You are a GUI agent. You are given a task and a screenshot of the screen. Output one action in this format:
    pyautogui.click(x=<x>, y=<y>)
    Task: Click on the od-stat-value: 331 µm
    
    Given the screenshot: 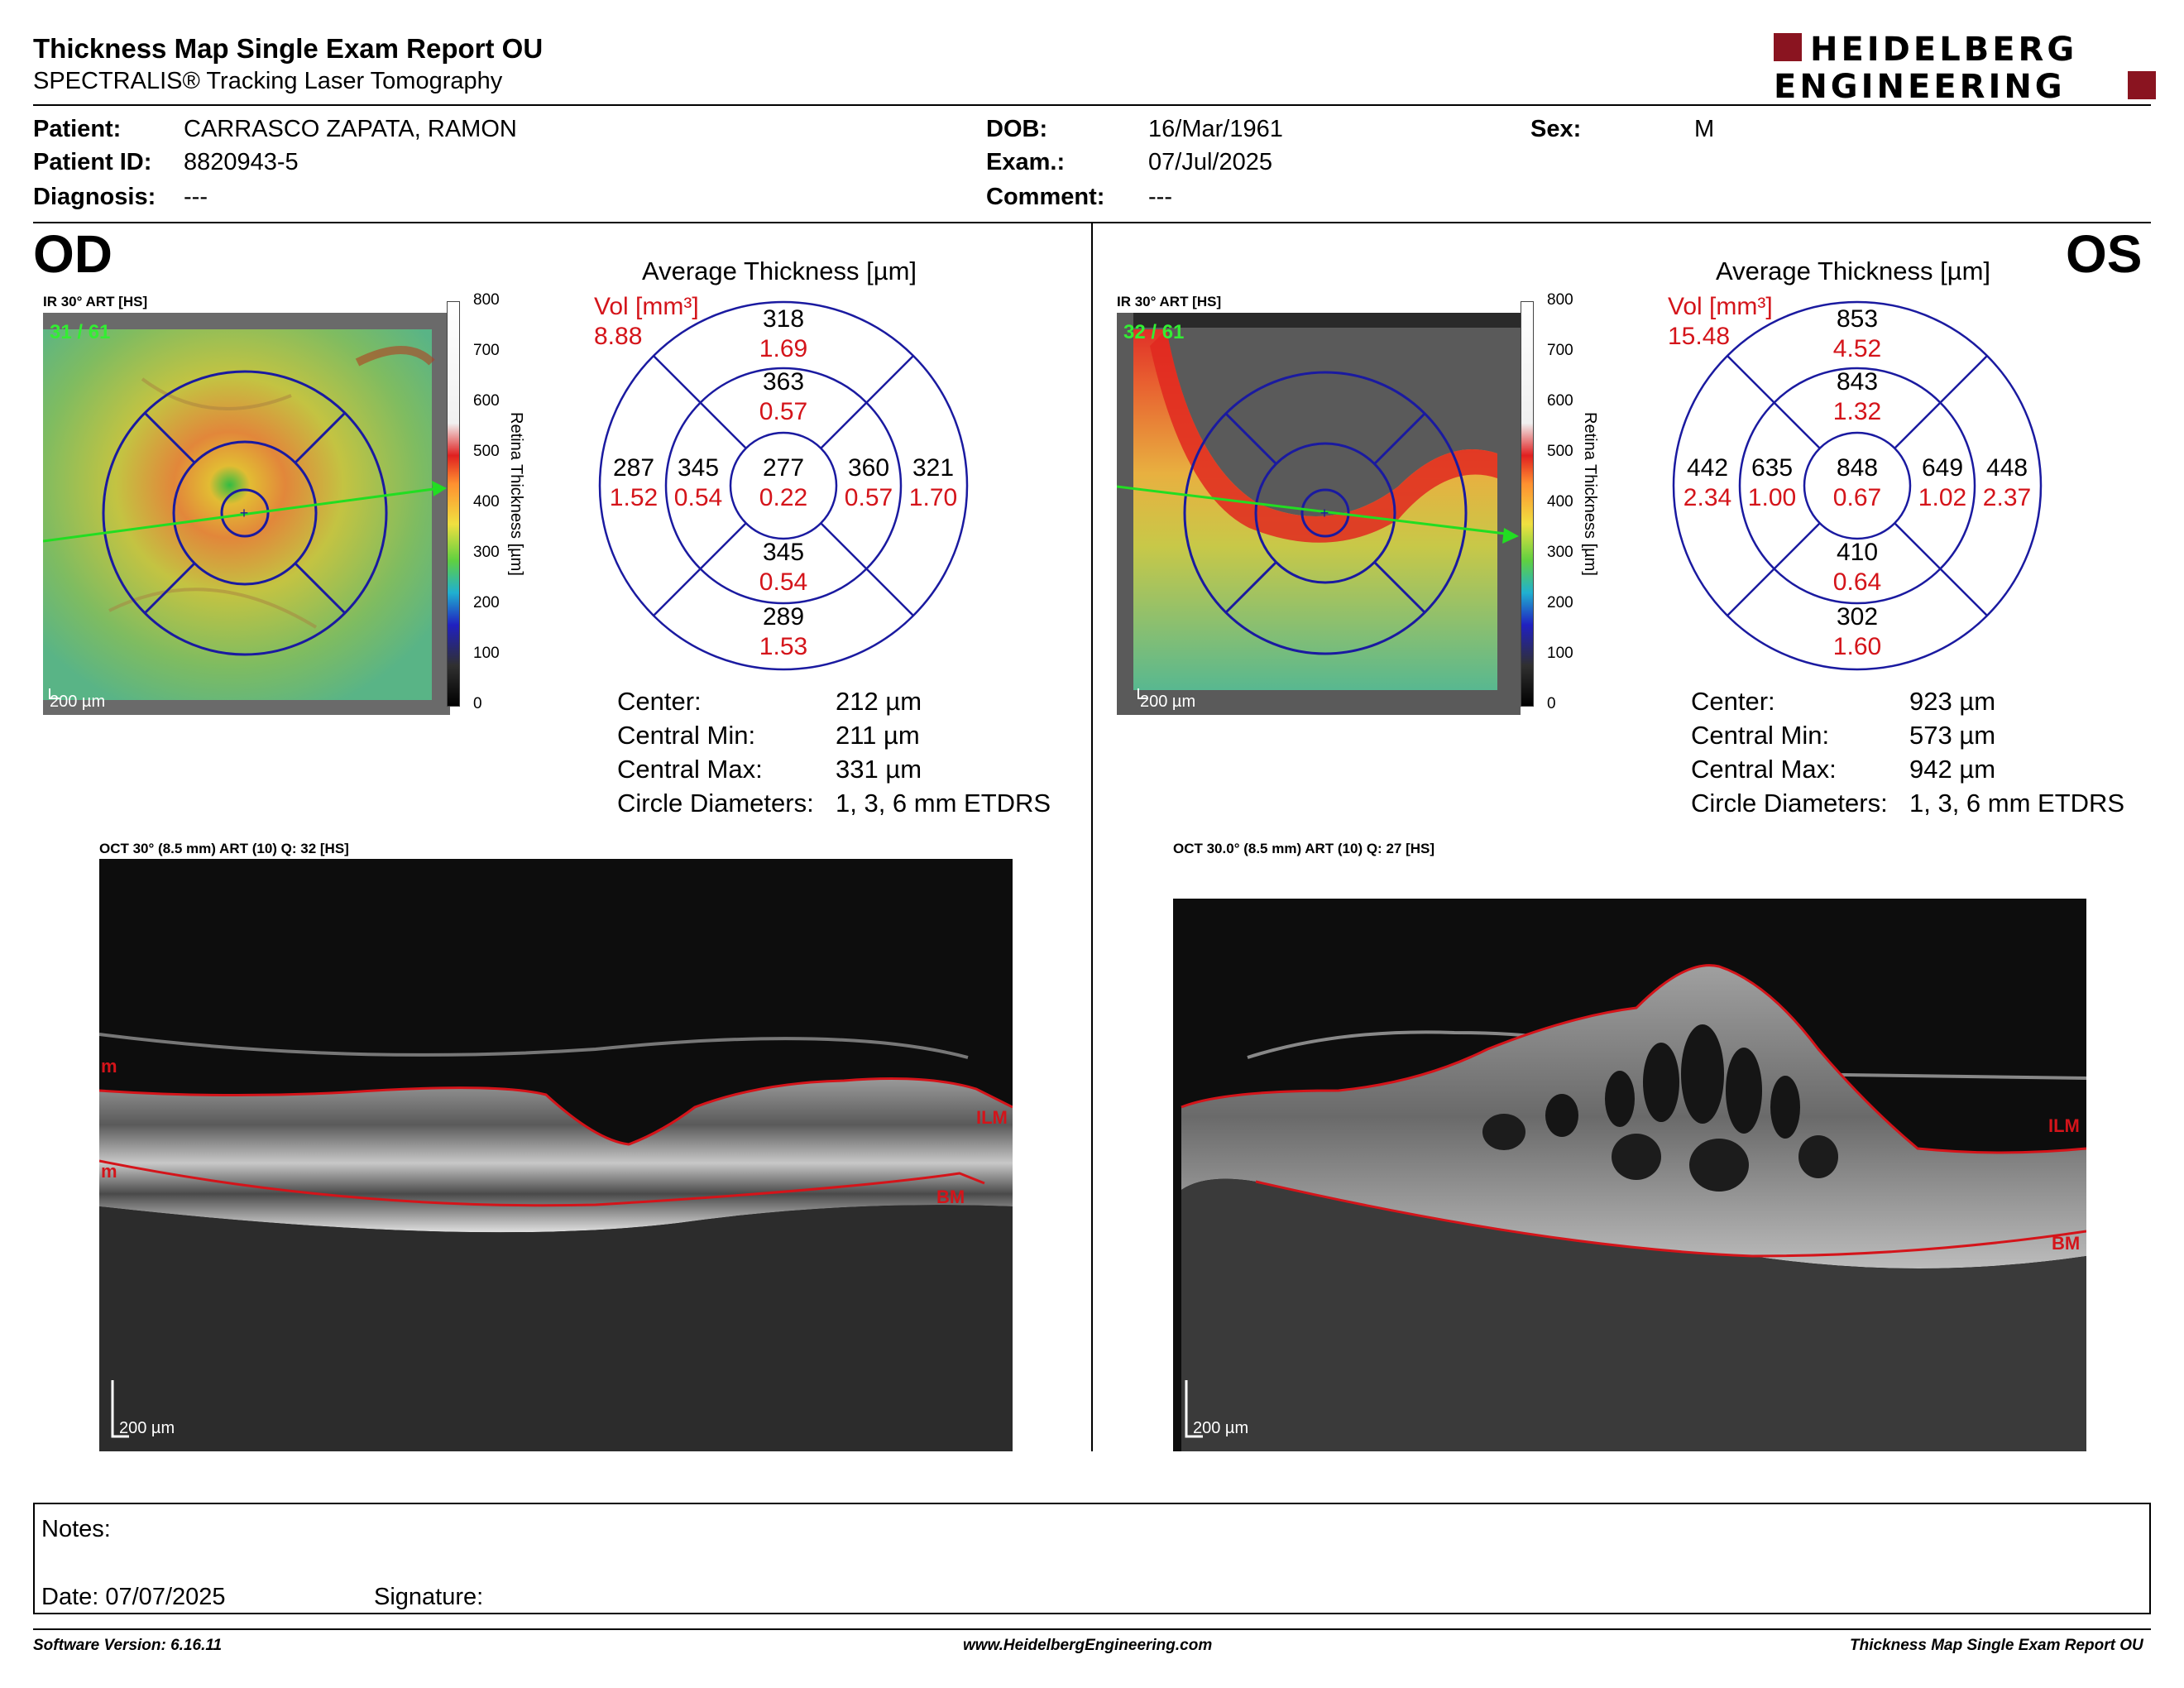 What is the action you would take?
    pyautogui.click(x=879, y=769)
    